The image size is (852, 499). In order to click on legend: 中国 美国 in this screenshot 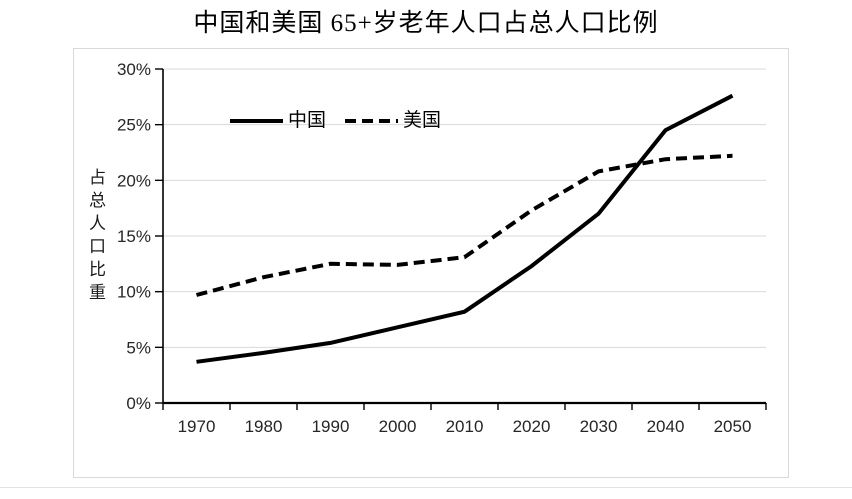, I will do `click(335, 121)`.